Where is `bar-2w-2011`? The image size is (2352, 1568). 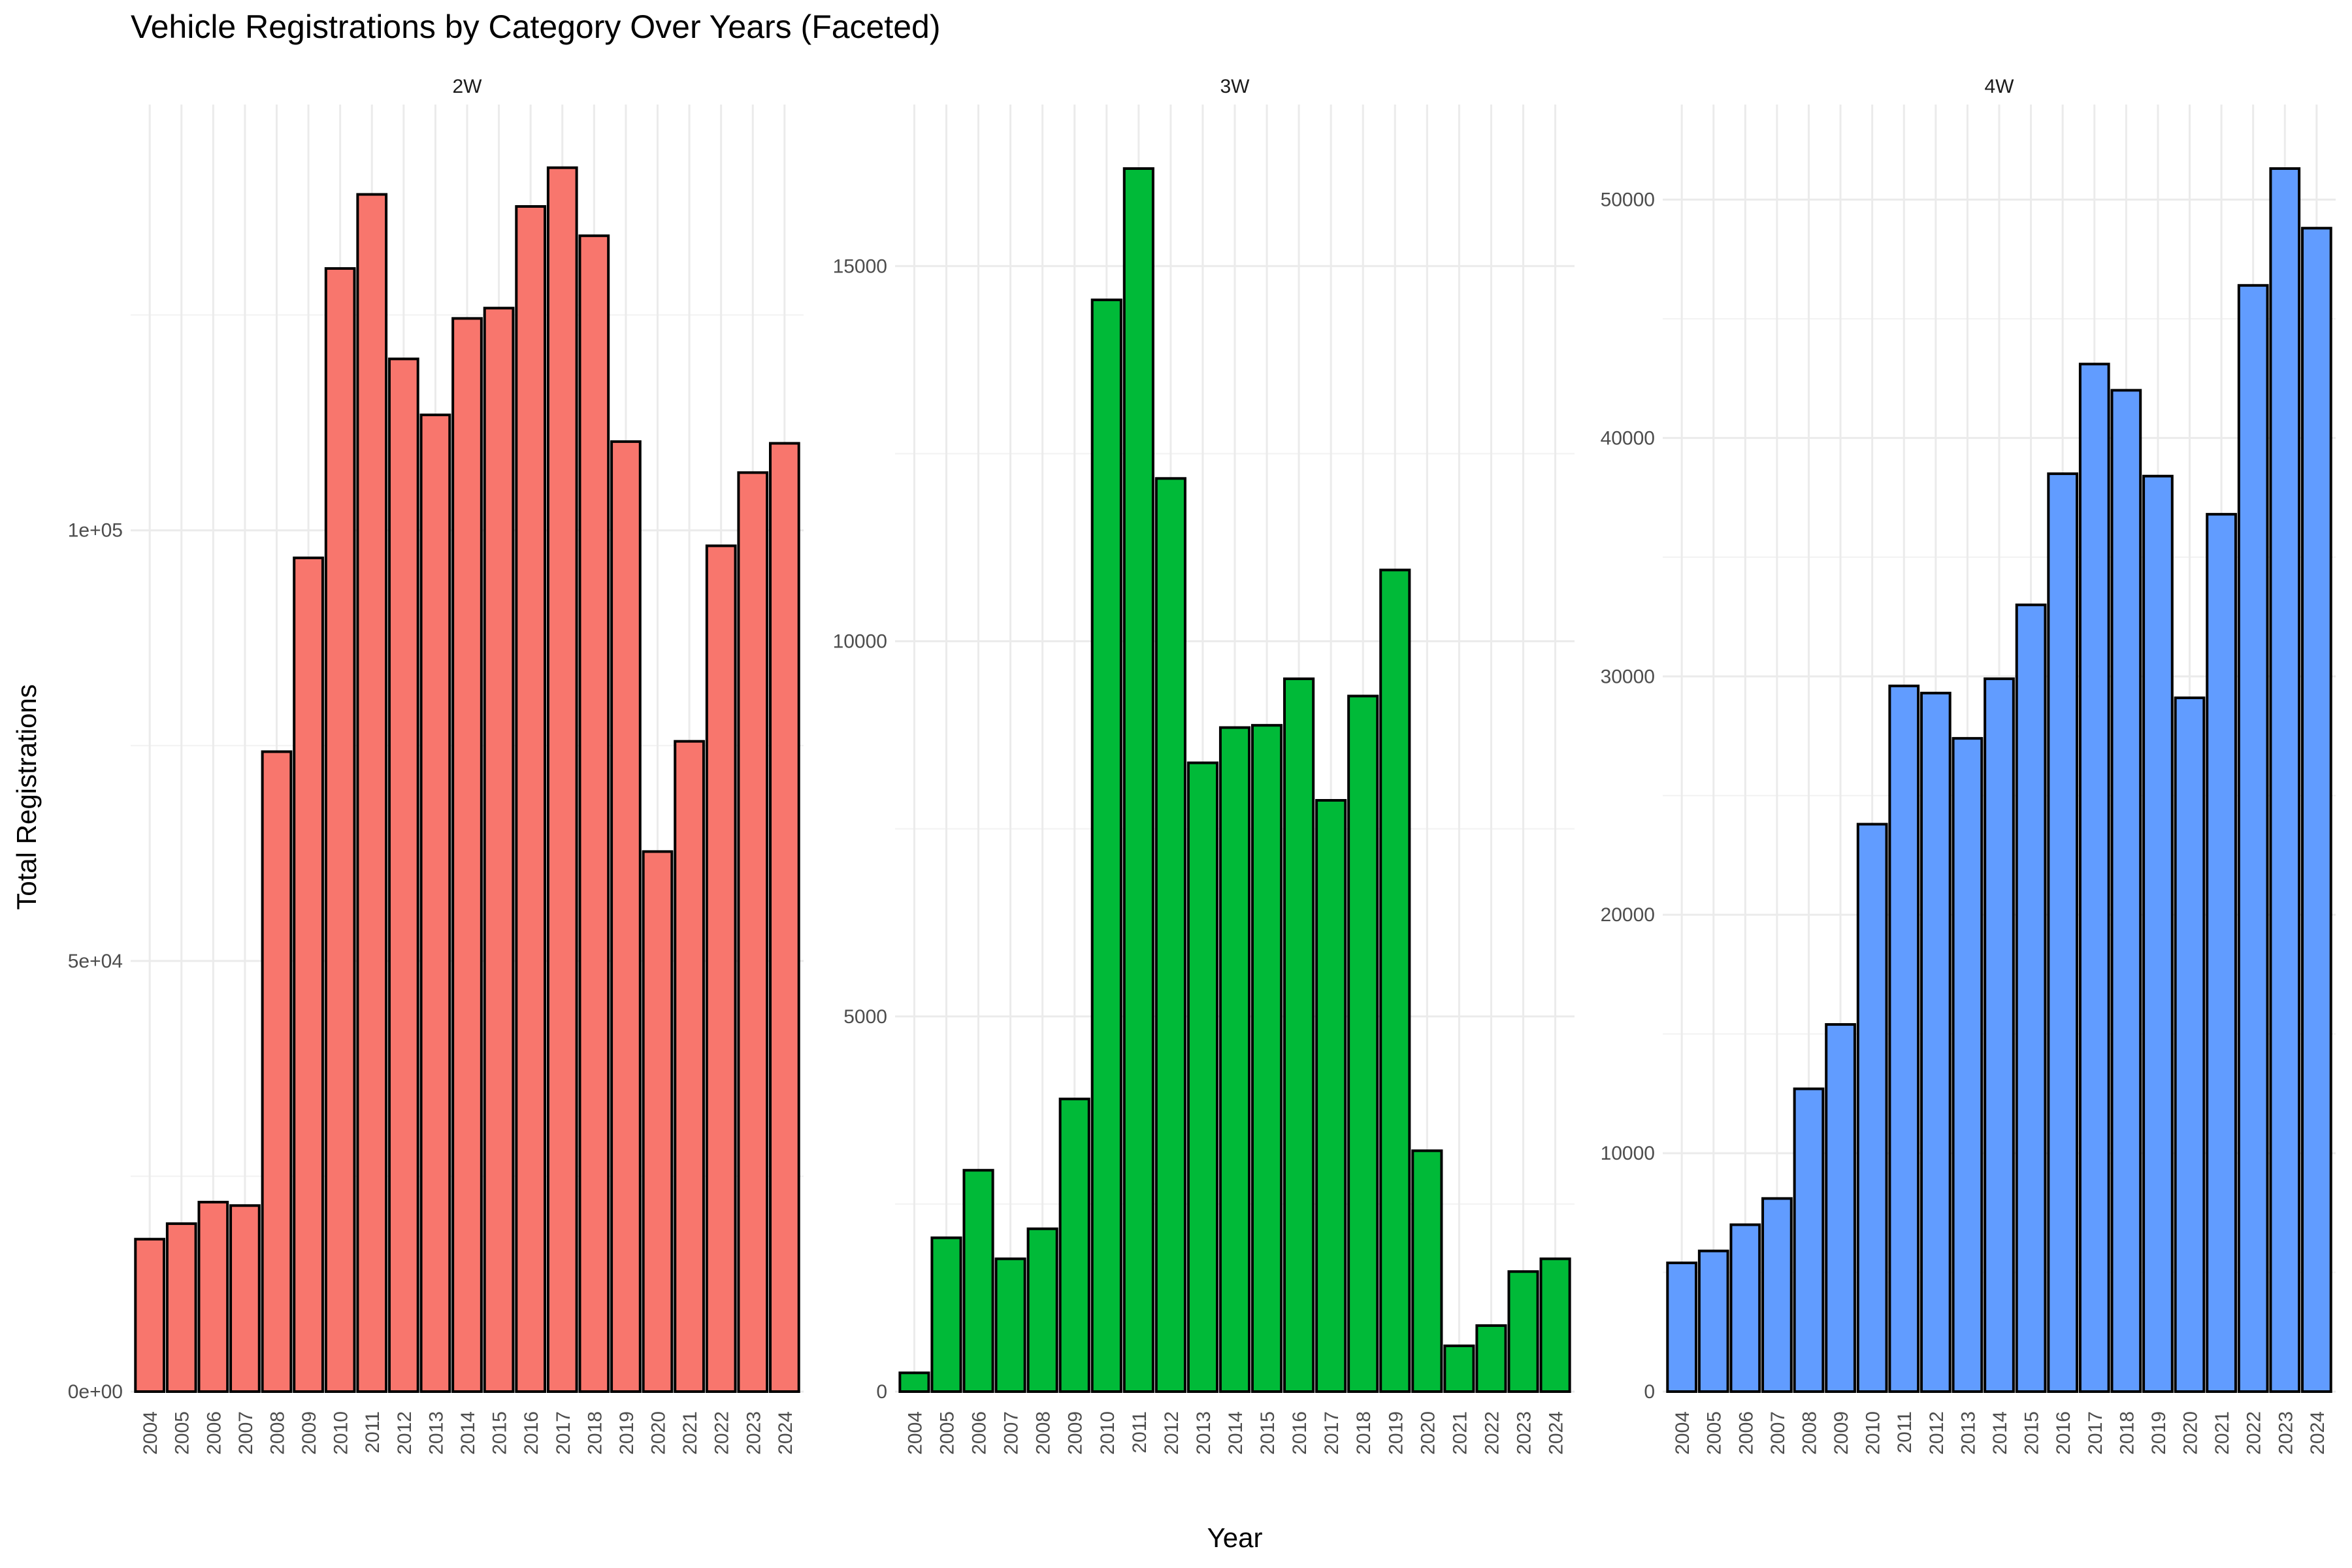
bar-2w-2011 is located at coordinates (372, 793).